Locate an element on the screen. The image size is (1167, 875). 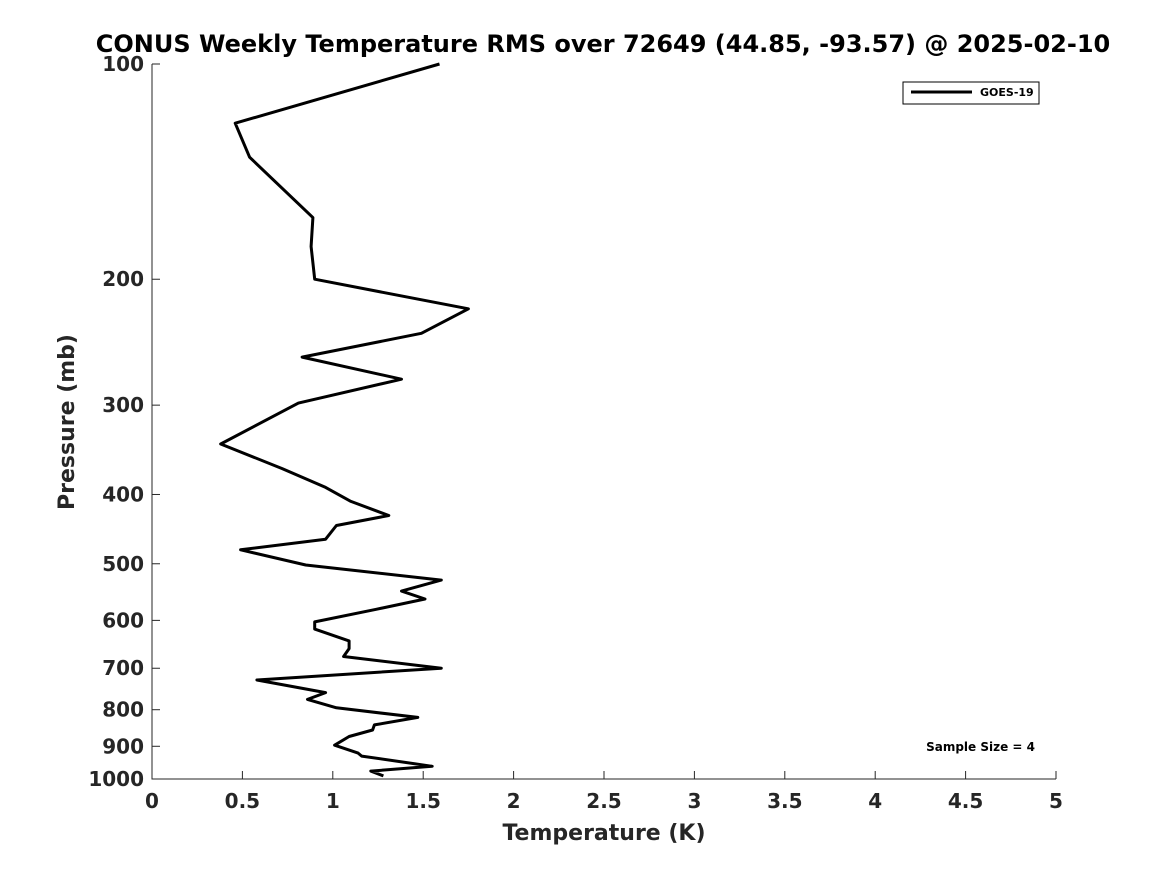
x-tick-label: 4 is located at coordinates (875, 801).